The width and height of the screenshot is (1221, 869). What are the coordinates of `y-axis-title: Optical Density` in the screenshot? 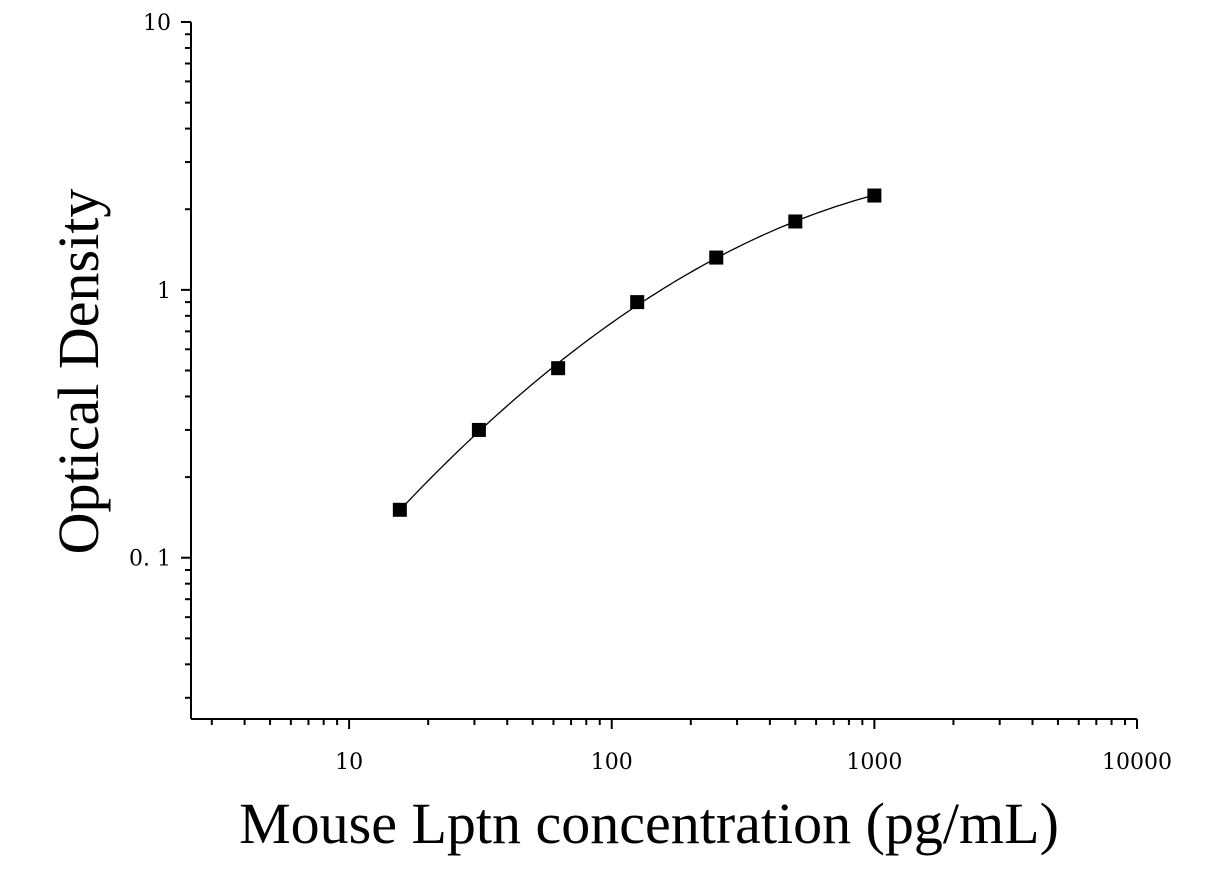 It's located at (78, 372).